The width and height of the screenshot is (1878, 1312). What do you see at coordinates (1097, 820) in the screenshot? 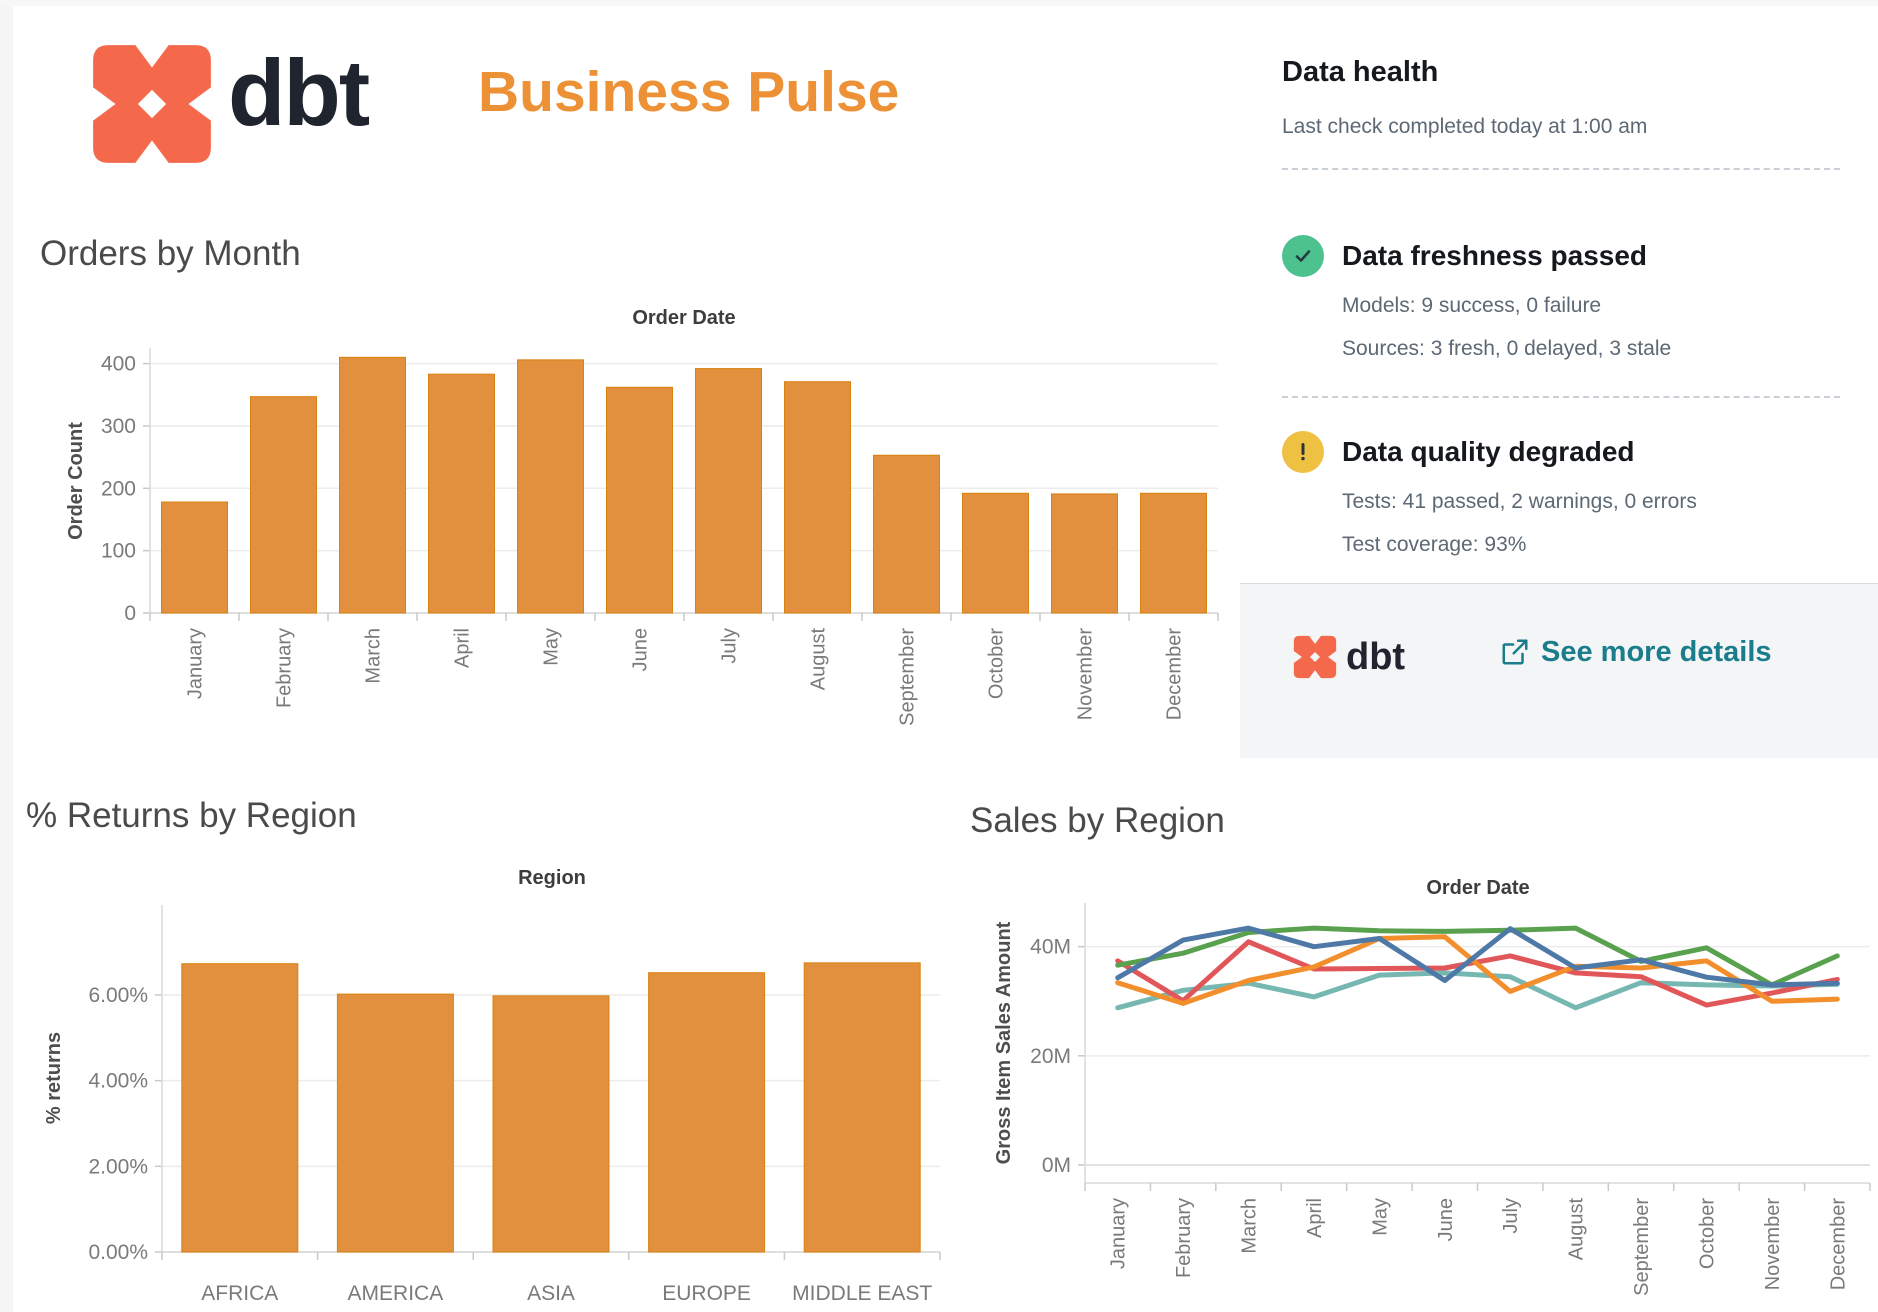
I see `sales-chart-title: Sales by Region` at bounding box center [1097, 820].